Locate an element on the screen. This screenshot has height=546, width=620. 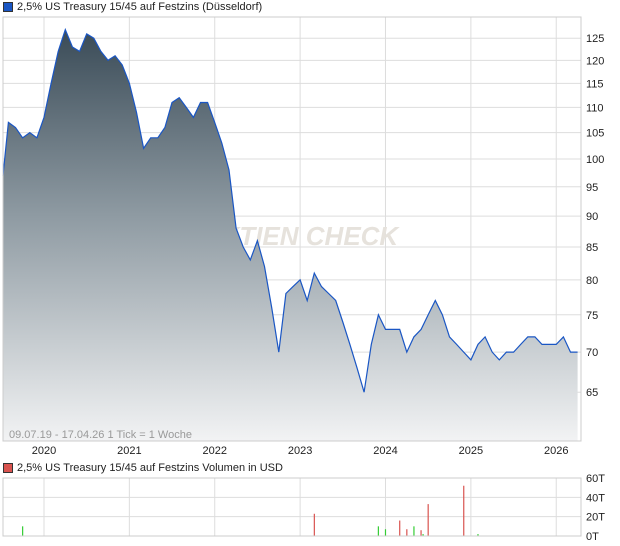
volume-y-tick-label: 60T is located at coordinates (595, 479).